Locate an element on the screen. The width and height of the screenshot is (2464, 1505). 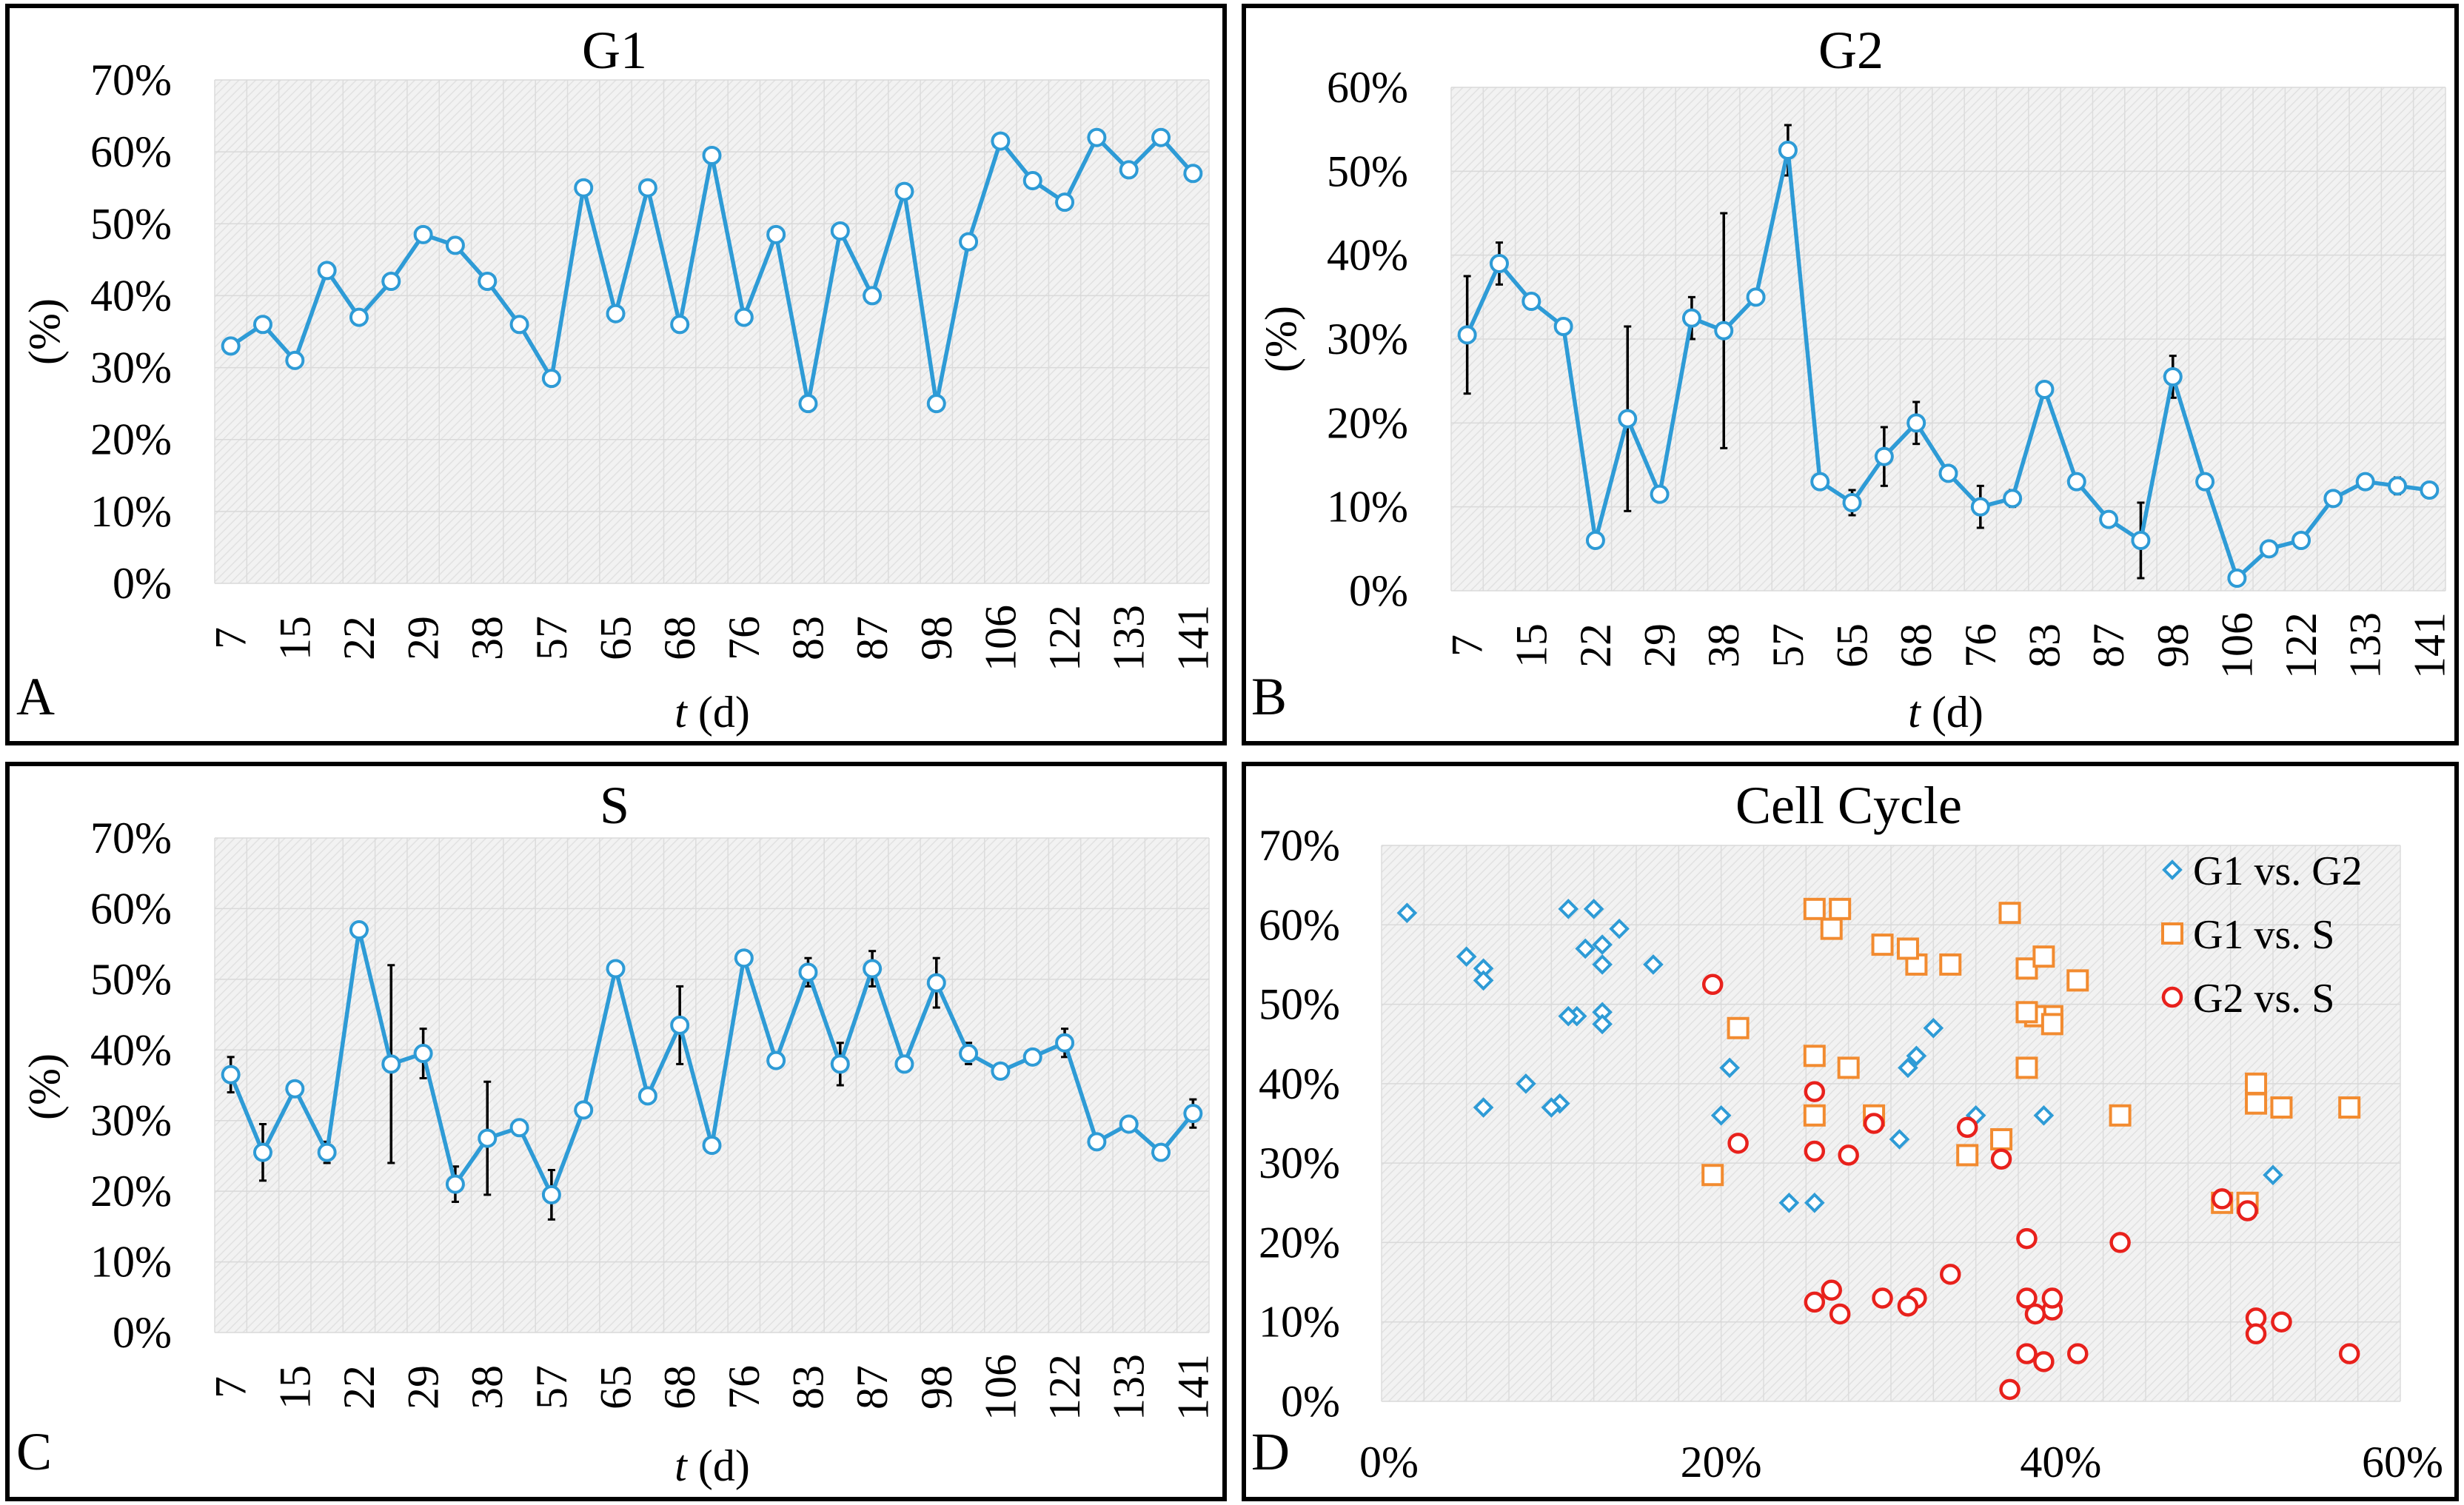
panel-d-x-tick-label: 40% is located at coordinates (2061, 1462).